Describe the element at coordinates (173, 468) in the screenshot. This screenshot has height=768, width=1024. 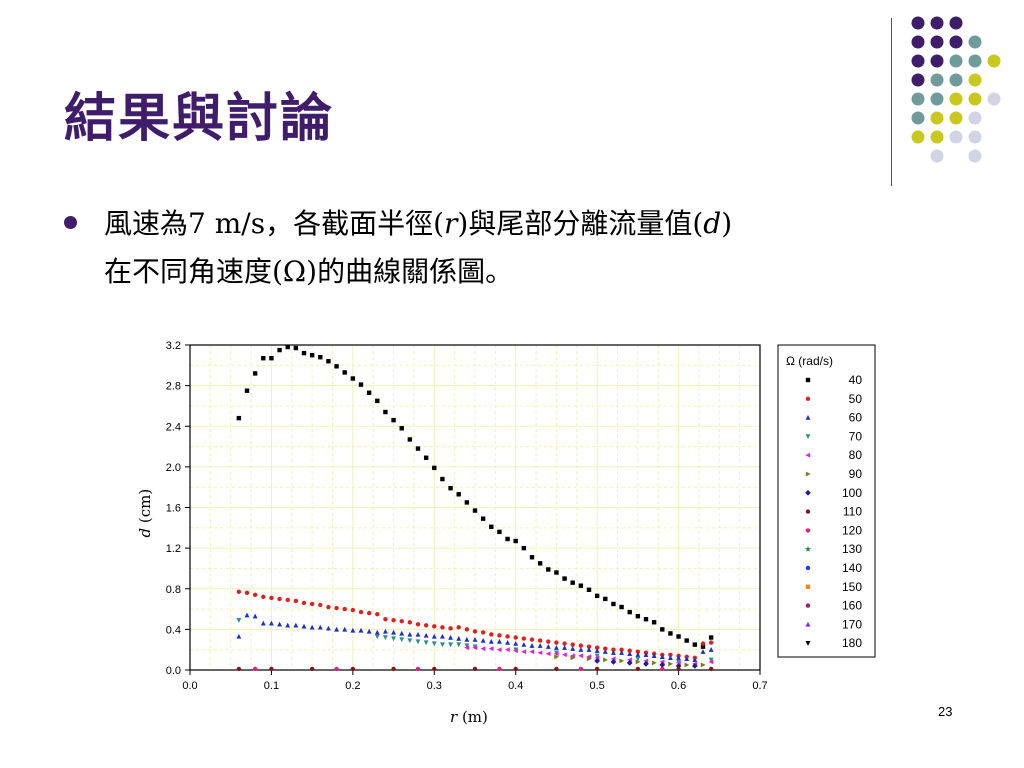
I see `y-tick-label: 2.0` at that location.